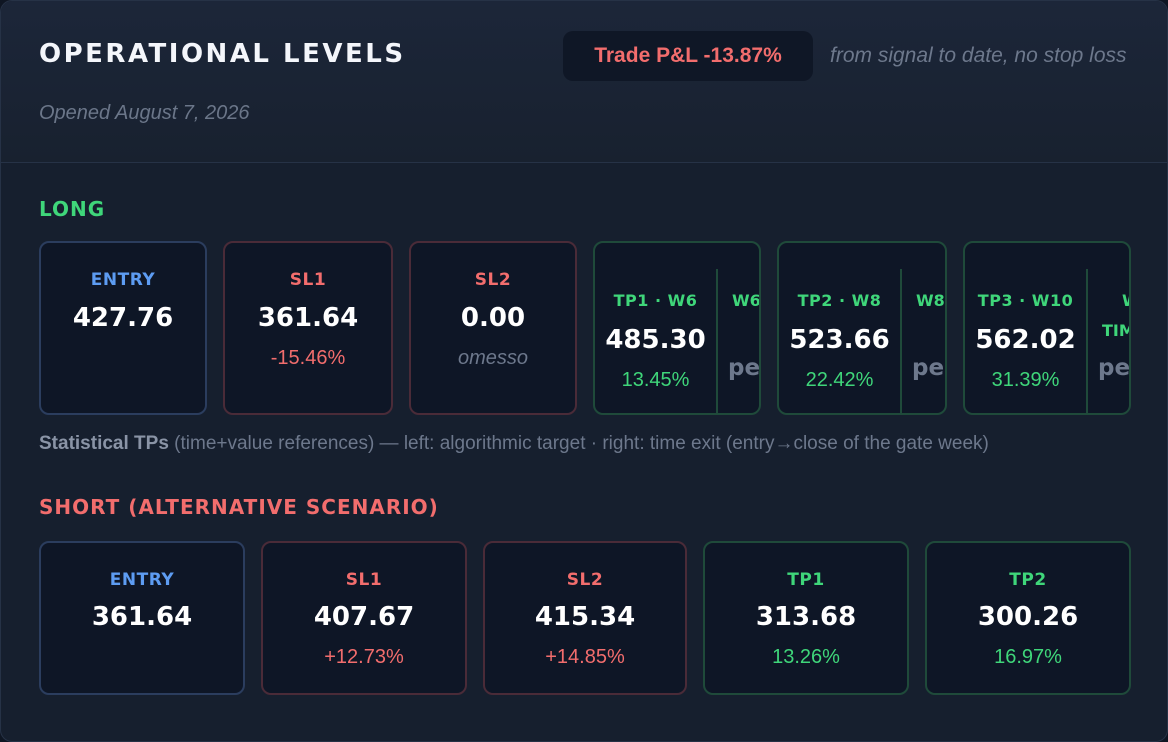  Describe the element at coordinates (1125, 300) in the screenshot. I see `long-tp3-time-label: W` at that location.